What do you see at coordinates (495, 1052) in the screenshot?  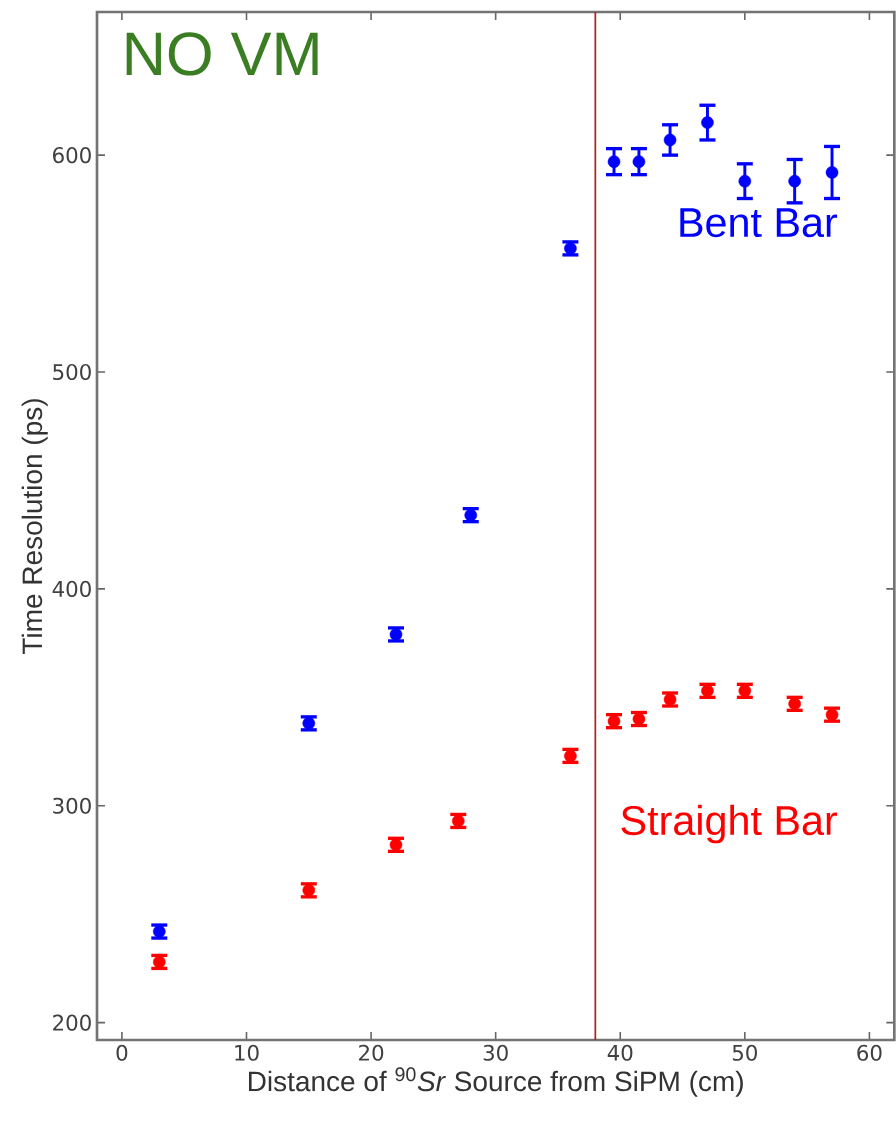 I see `x-tick-label: 30` at bounding box center [495, 1052].